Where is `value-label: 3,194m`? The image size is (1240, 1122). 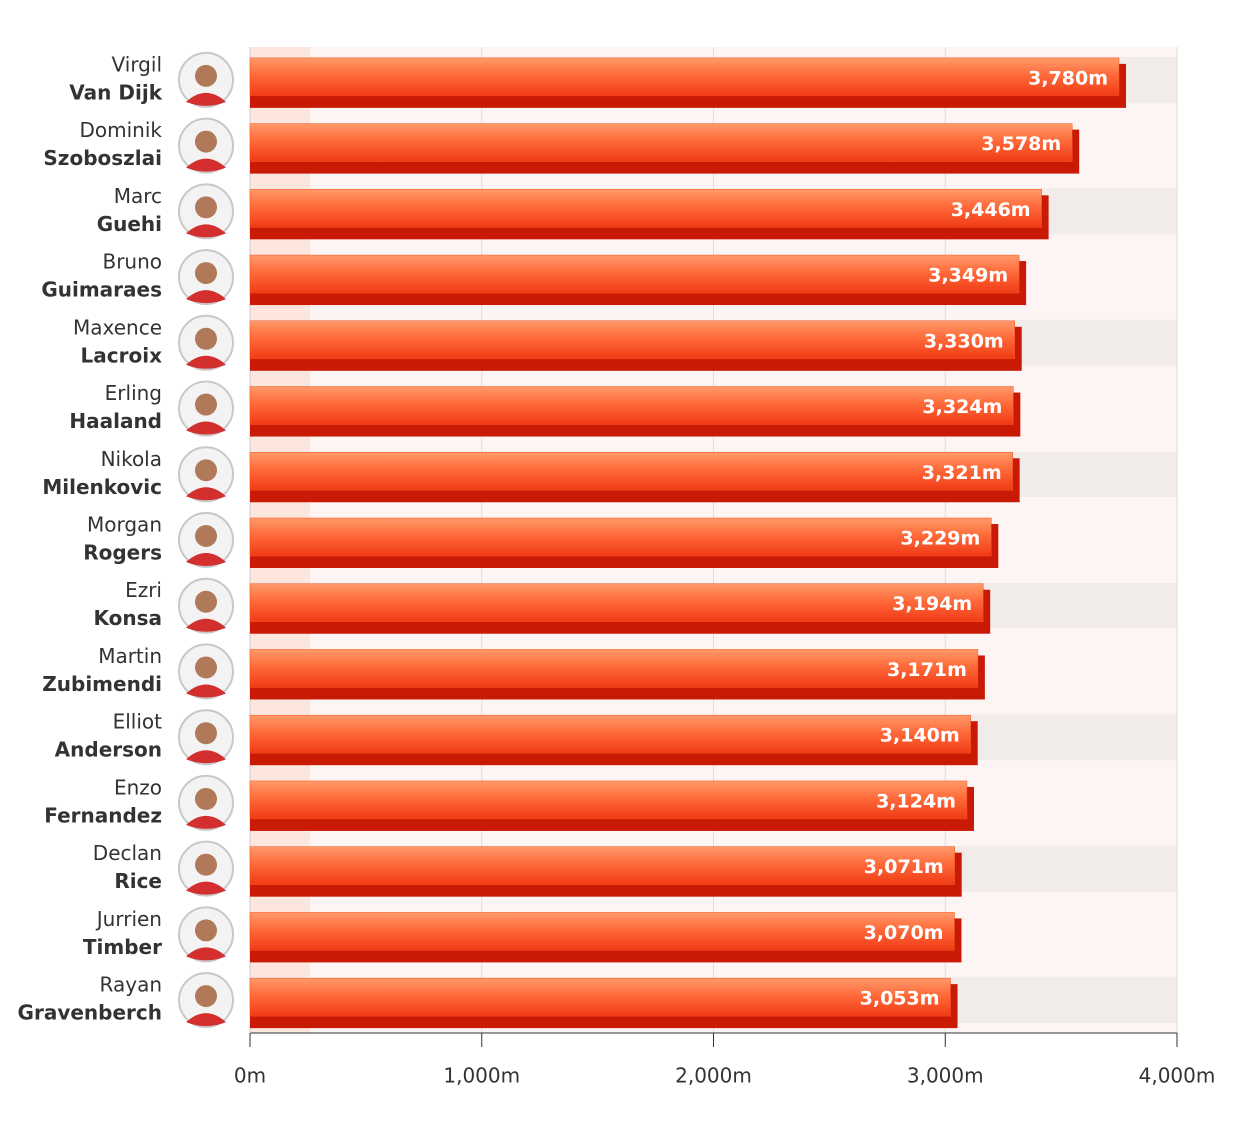
value-label: 3,194m is located at coordinates (932, 604).